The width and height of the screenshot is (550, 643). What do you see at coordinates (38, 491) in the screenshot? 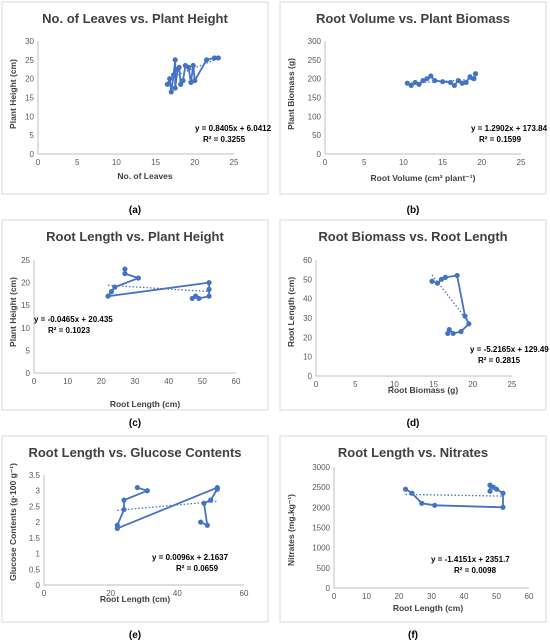
I see `y-tick-label: 3` at bounding box center [38, 491].